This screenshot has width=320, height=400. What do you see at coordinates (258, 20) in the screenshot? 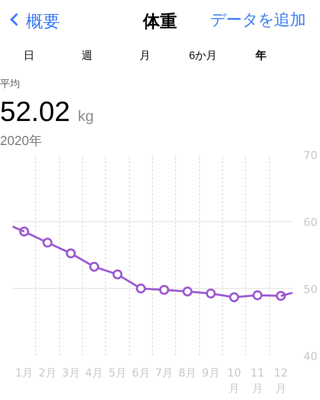
I see `text: データを追加` at bounding box center [258, 20].